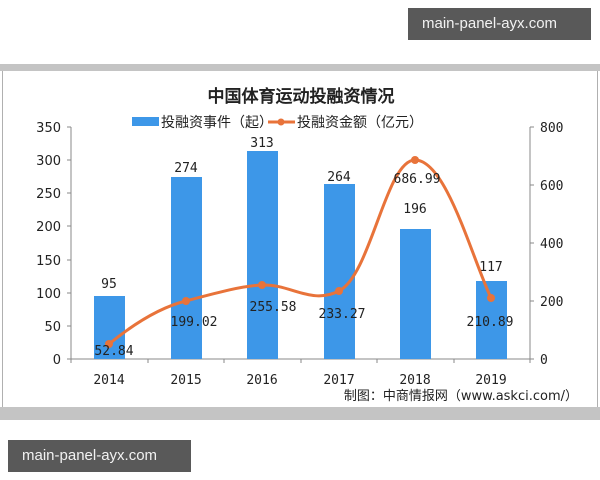  What do you see at coordinates (109, 284) in the screenshot?
I see `bar-label-2014: 95` at bounding box center [109, 284].